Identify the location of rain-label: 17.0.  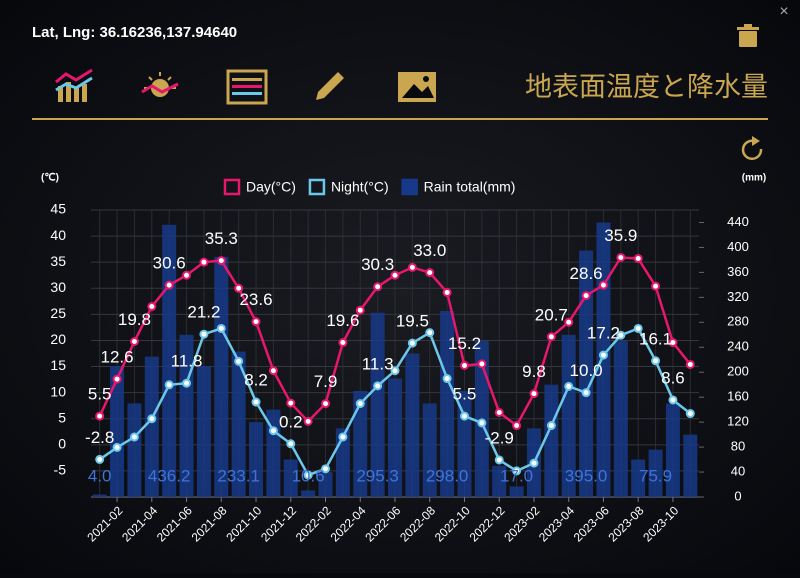
(516, 475).